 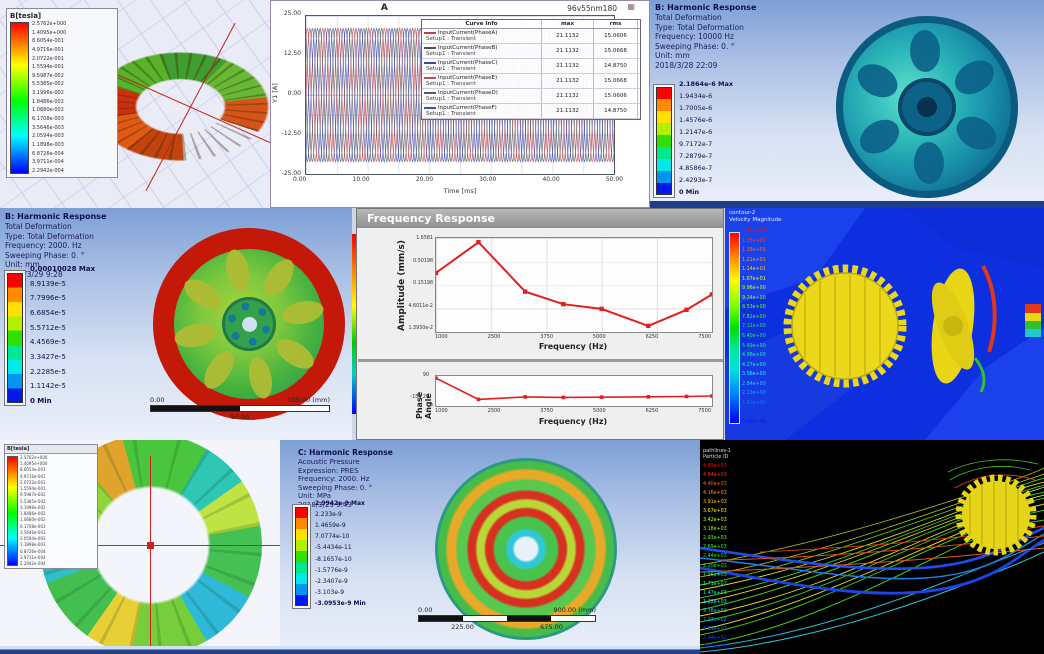 I want to click on legend-value: 3.9711e-004, so click(x=33, y=557).